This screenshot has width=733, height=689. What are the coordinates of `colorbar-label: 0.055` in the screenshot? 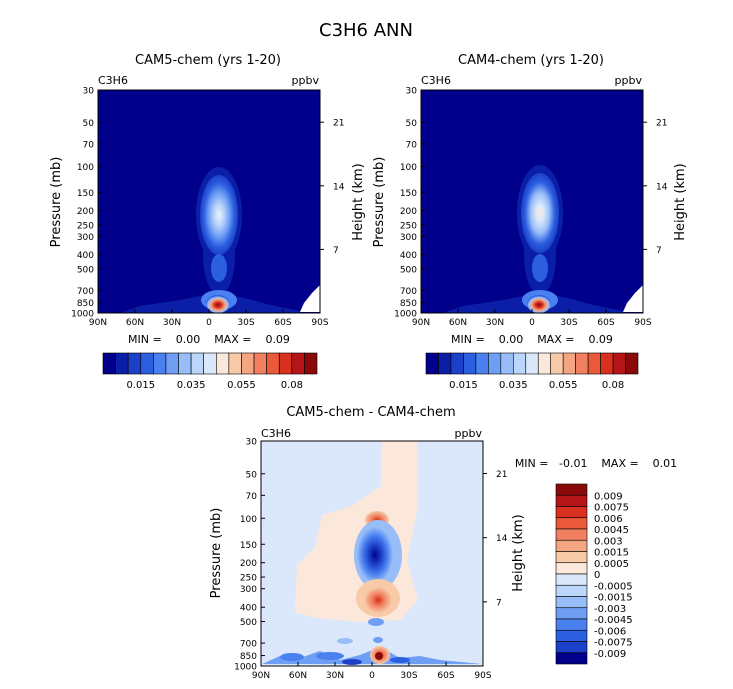 It's located at (563, 385).